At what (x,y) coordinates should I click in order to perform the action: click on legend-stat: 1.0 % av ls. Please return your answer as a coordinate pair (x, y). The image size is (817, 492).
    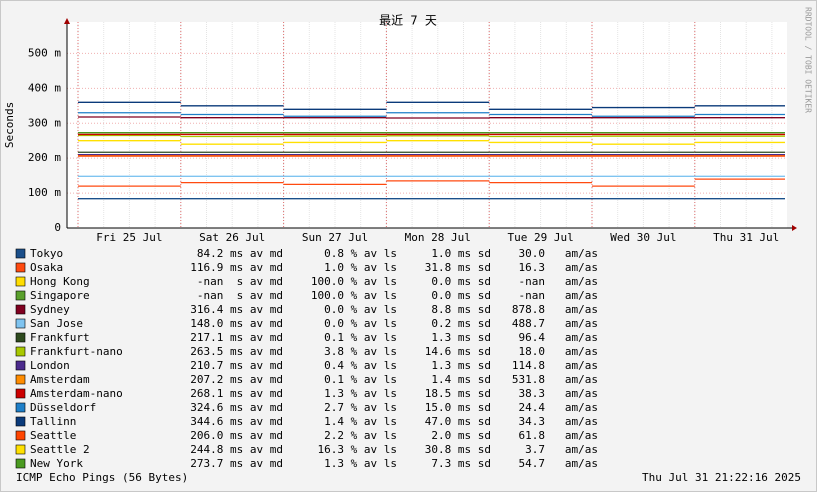
    Looking at the image, I should click on (360, 267).